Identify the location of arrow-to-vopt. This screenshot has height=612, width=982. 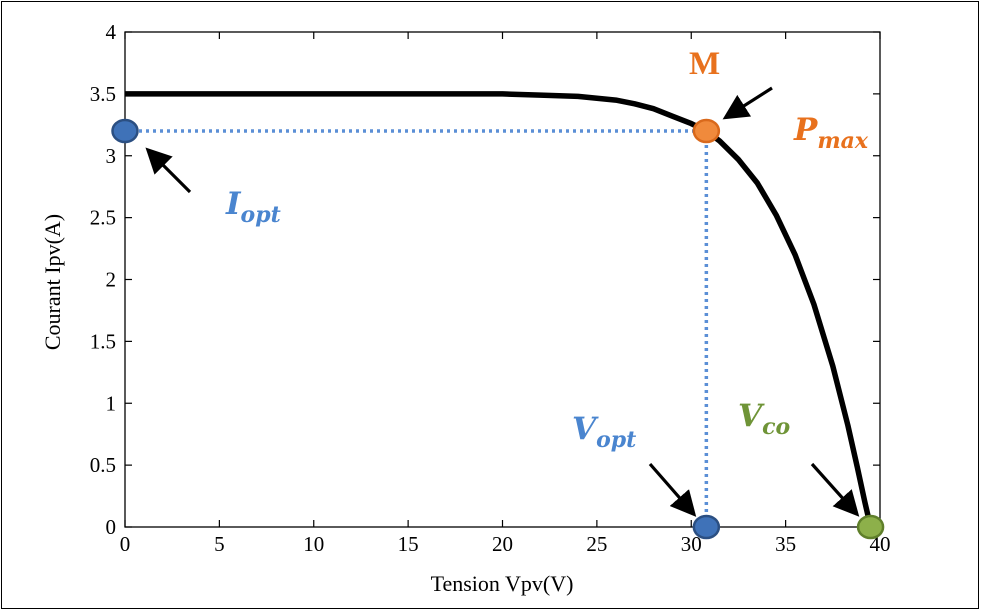
(672, 489).